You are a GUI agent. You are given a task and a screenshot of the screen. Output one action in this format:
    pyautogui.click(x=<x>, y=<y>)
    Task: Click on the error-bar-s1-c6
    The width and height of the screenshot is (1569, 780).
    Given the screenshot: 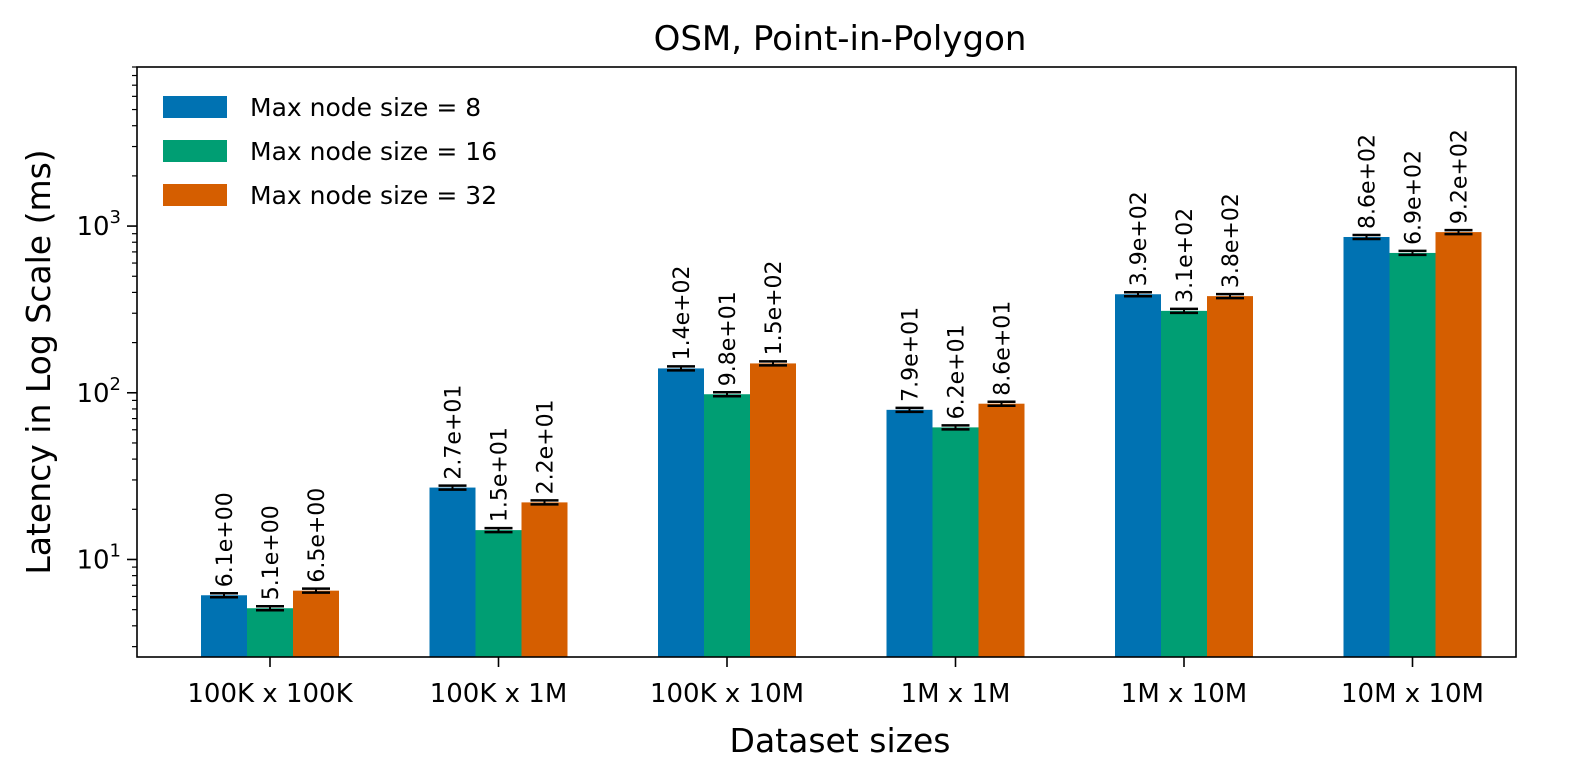 What is the action you would take?
    pyautogui.click(x=1366, y=237)
    